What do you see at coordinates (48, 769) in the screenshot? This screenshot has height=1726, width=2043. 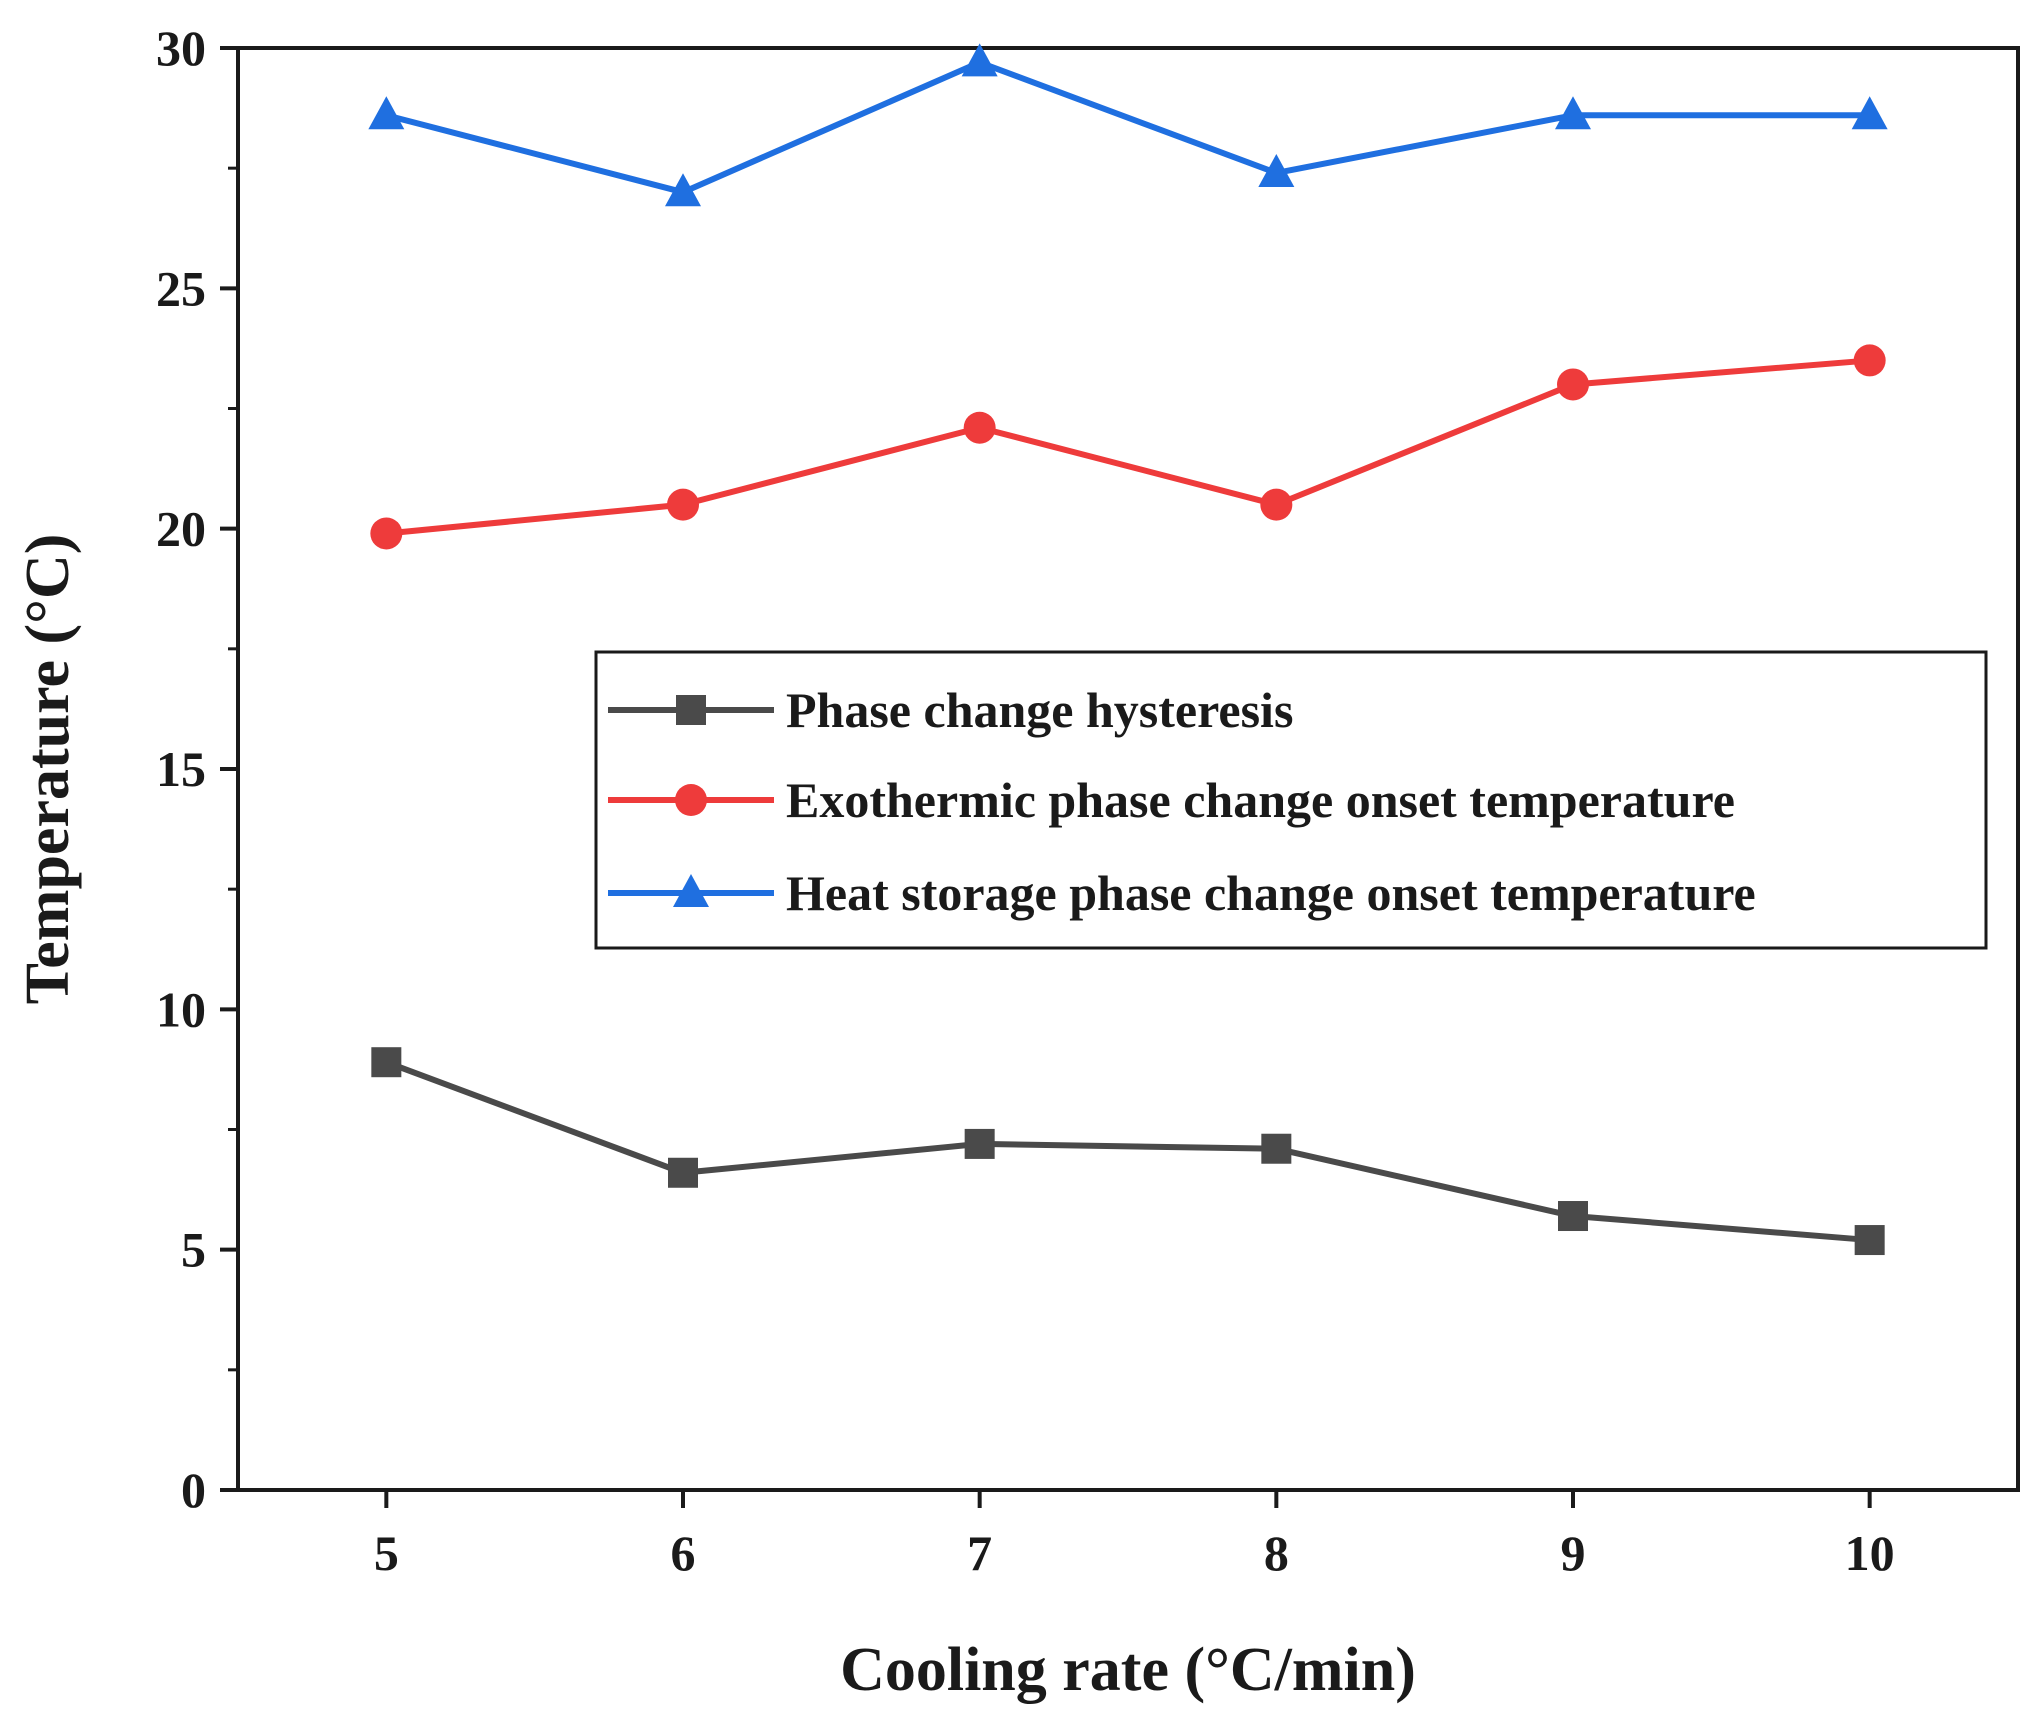 I see `y-axis-title: Temperature (°C)` at bounding box center [48, 769].